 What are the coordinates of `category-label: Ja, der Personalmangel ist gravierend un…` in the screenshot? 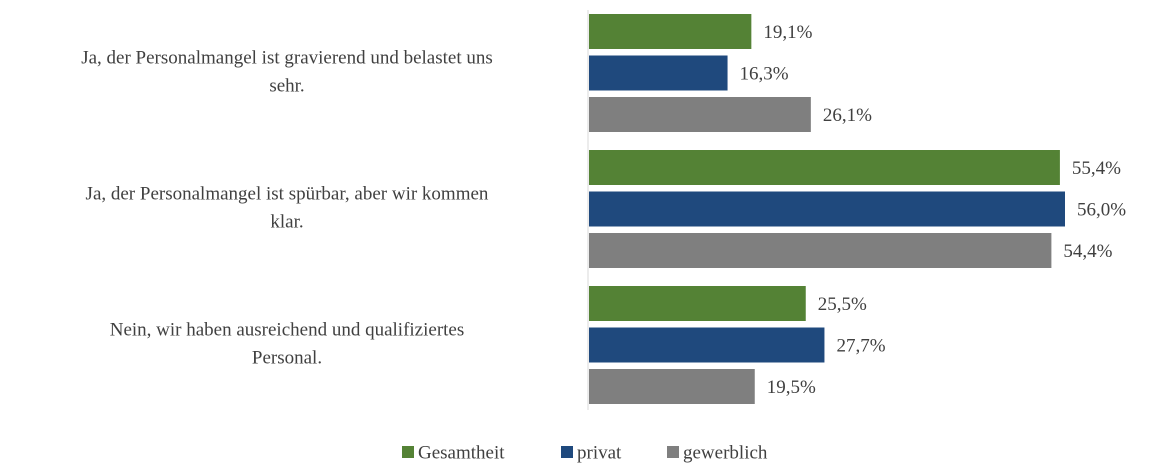 It's located at (287, 57).